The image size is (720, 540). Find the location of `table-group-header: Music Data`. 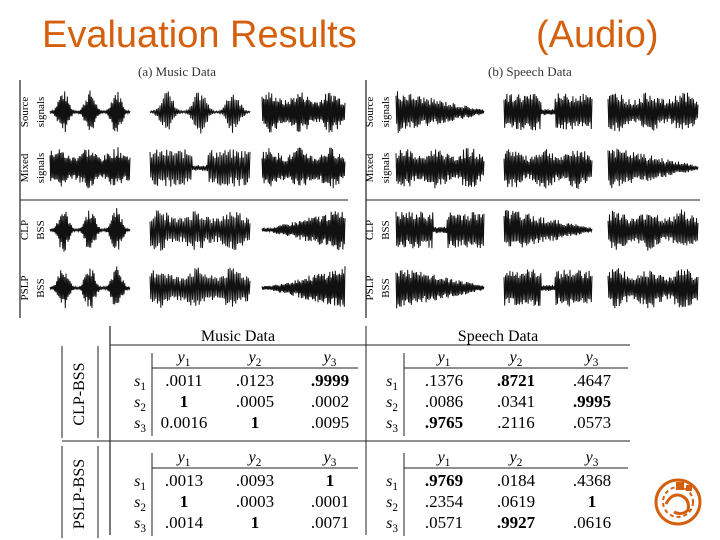

table-group-header: Music Data is located at coordinates (238, 336).